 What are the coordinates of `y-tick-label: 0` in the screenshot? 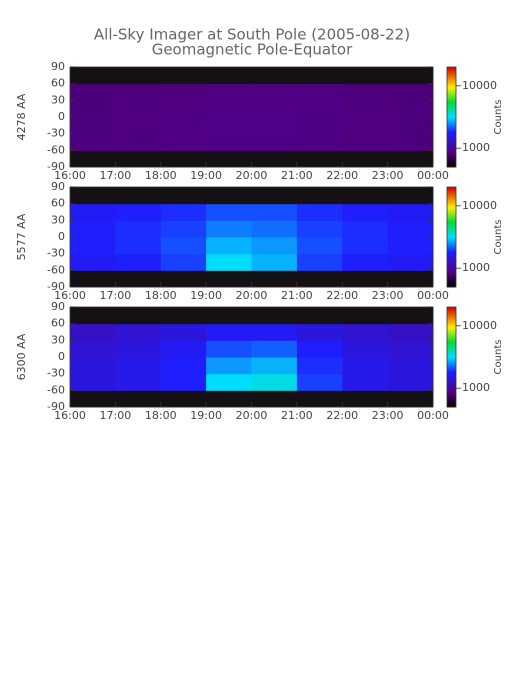 It's located at (61, 236).